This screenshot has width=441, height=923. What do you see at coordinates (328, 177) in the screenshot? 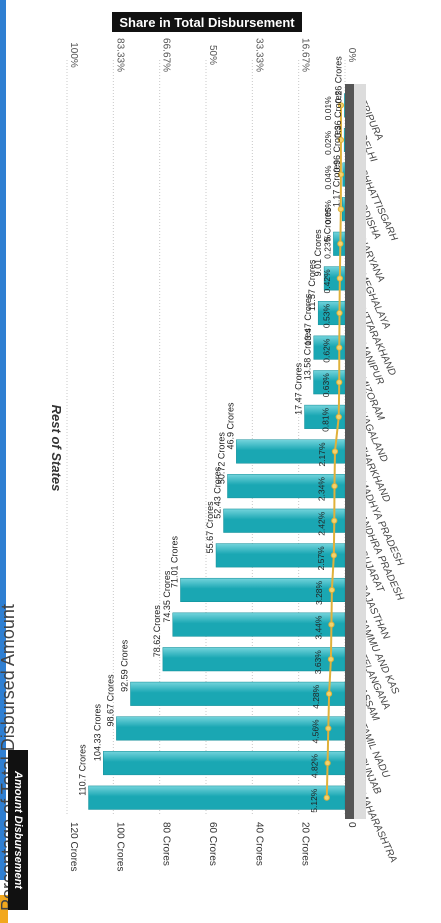
I see `share-value-label: 0.04%` at bounding box center [328, 177].